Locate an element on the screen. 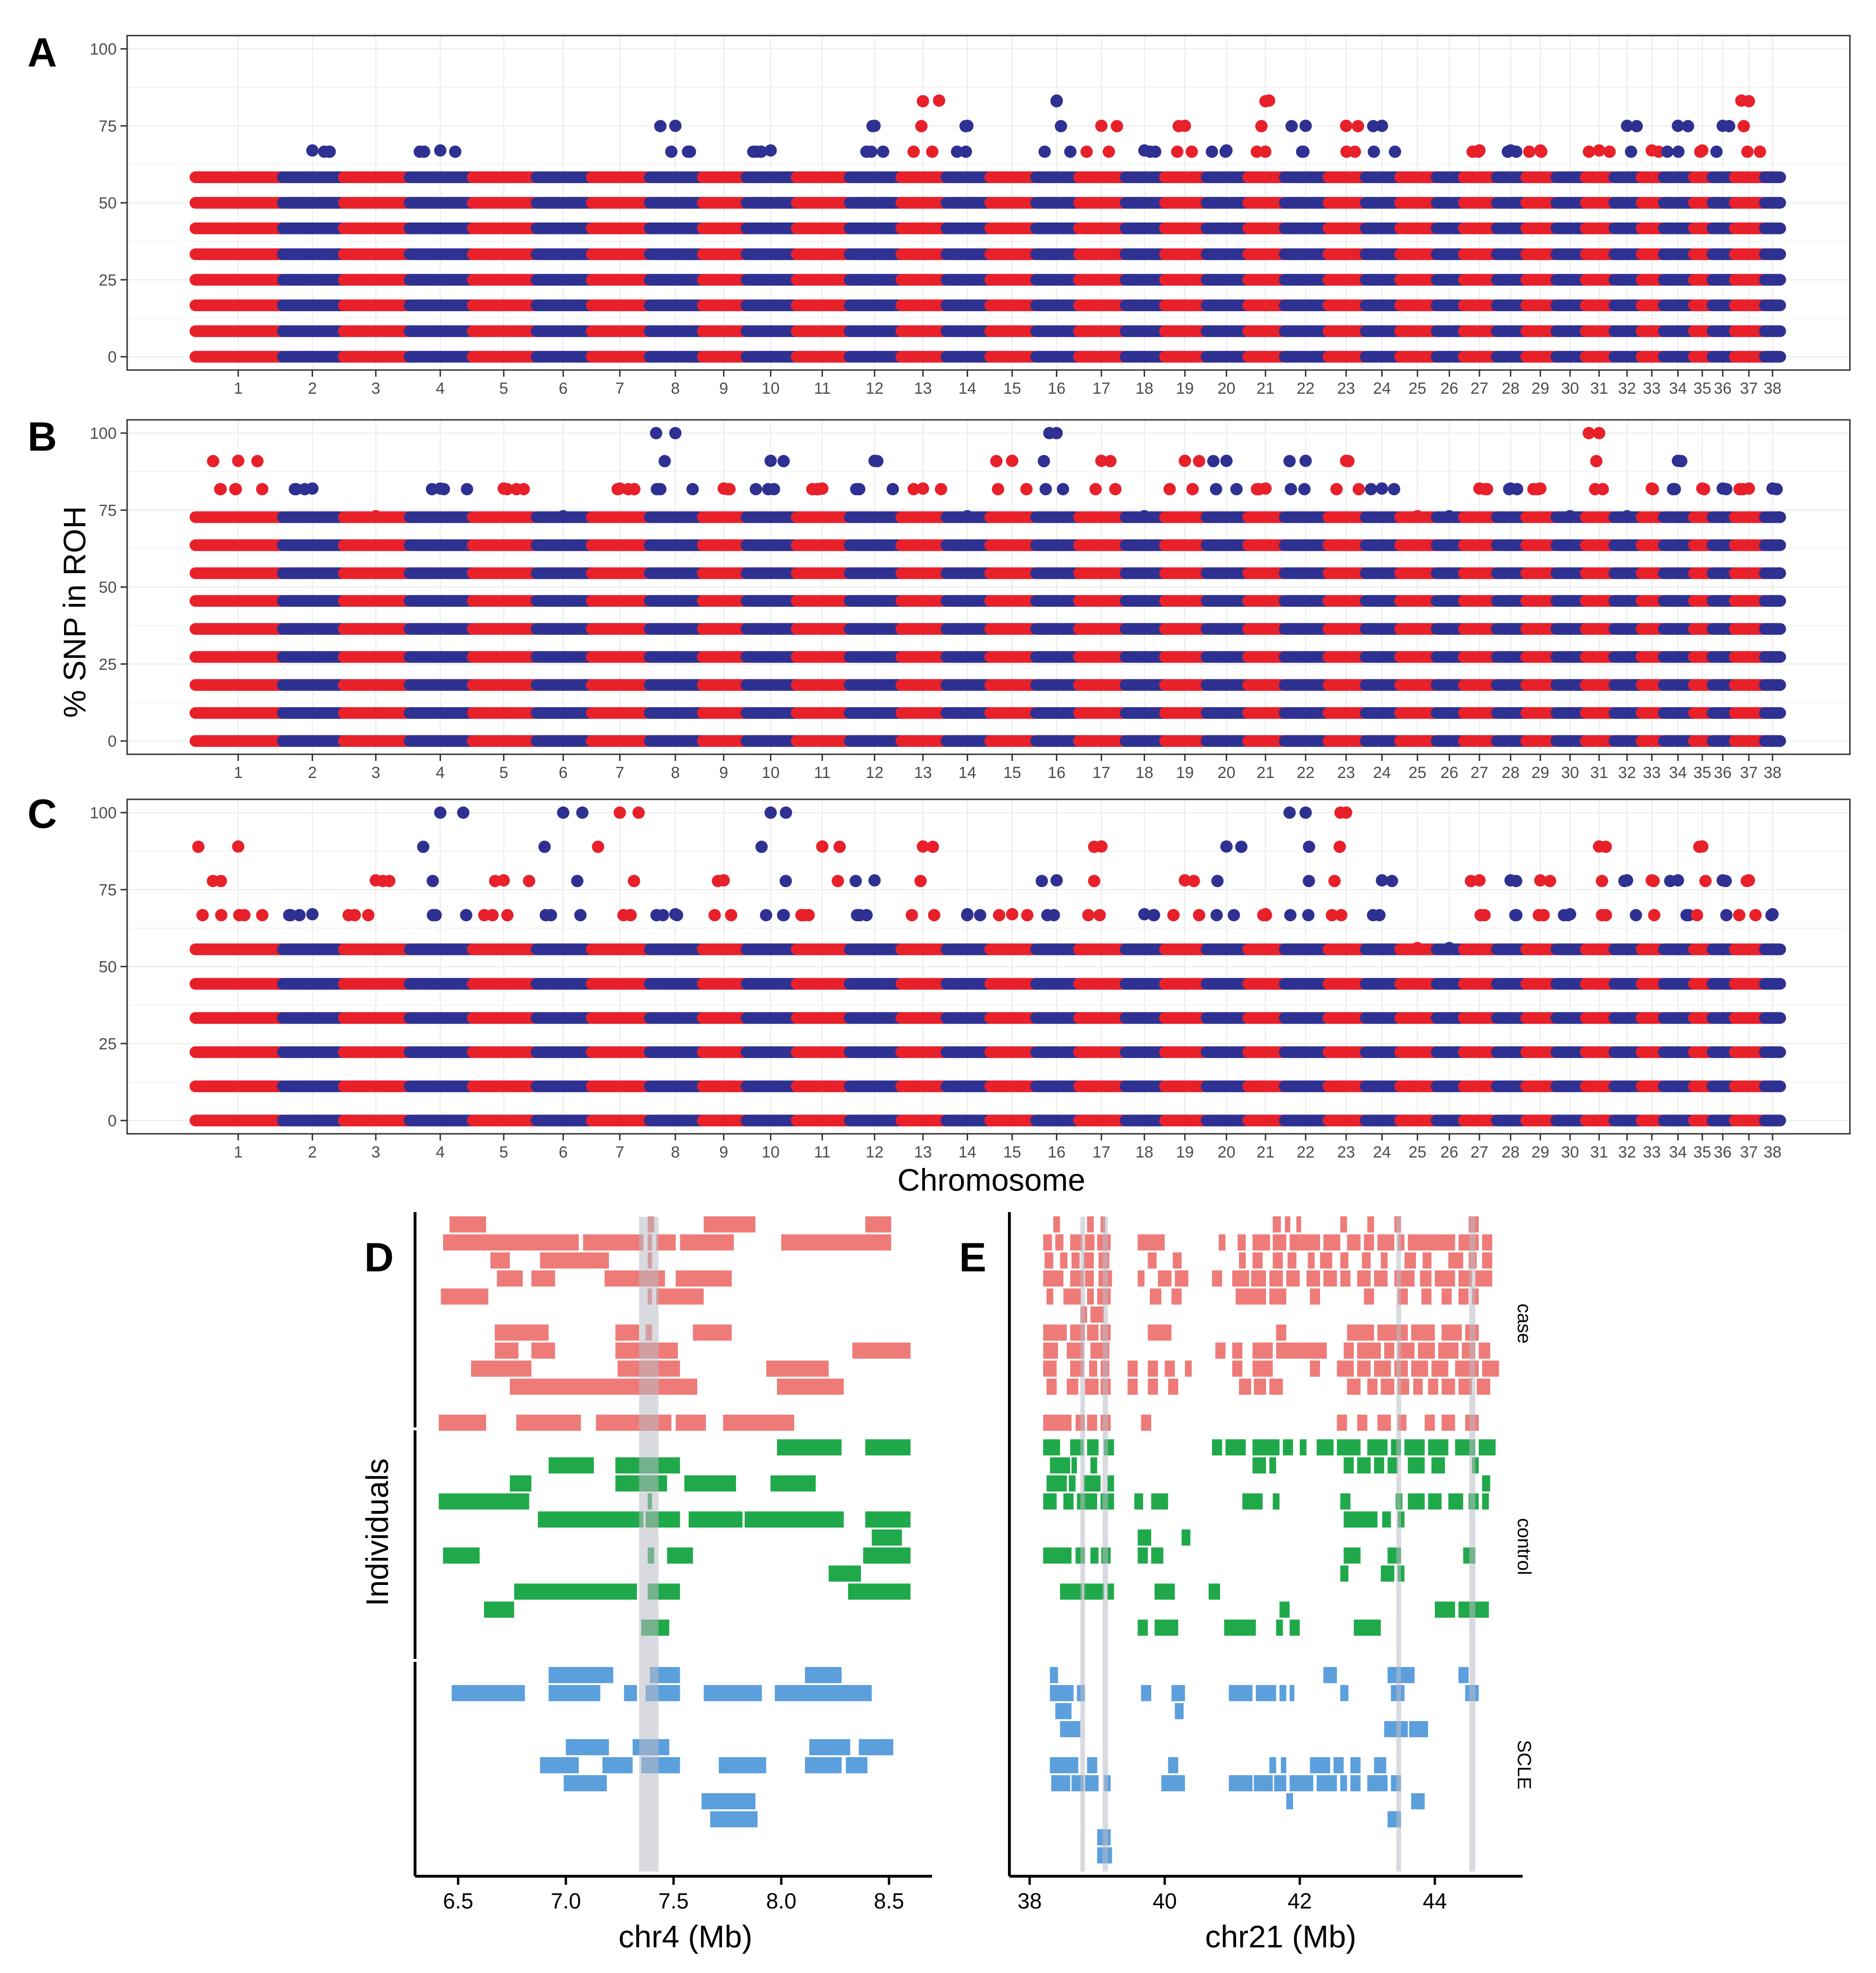 The width and height of the screenshot is (1876, 1973). chromosome-37-points is located at coordinates (1749, 1000).